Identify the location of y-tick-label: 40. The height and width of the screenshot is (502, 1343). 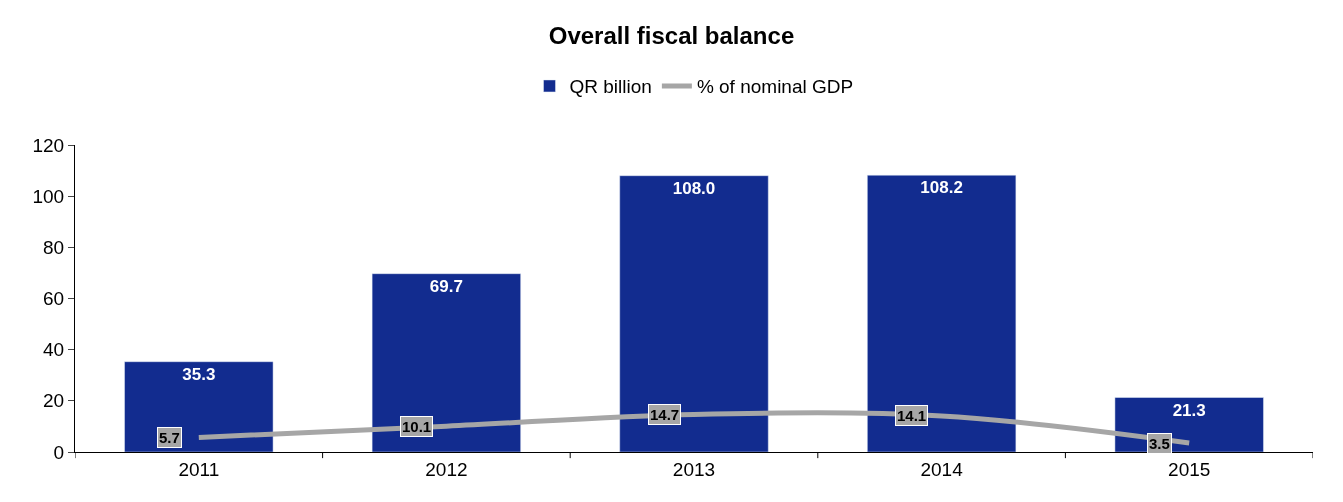
(54, 350).